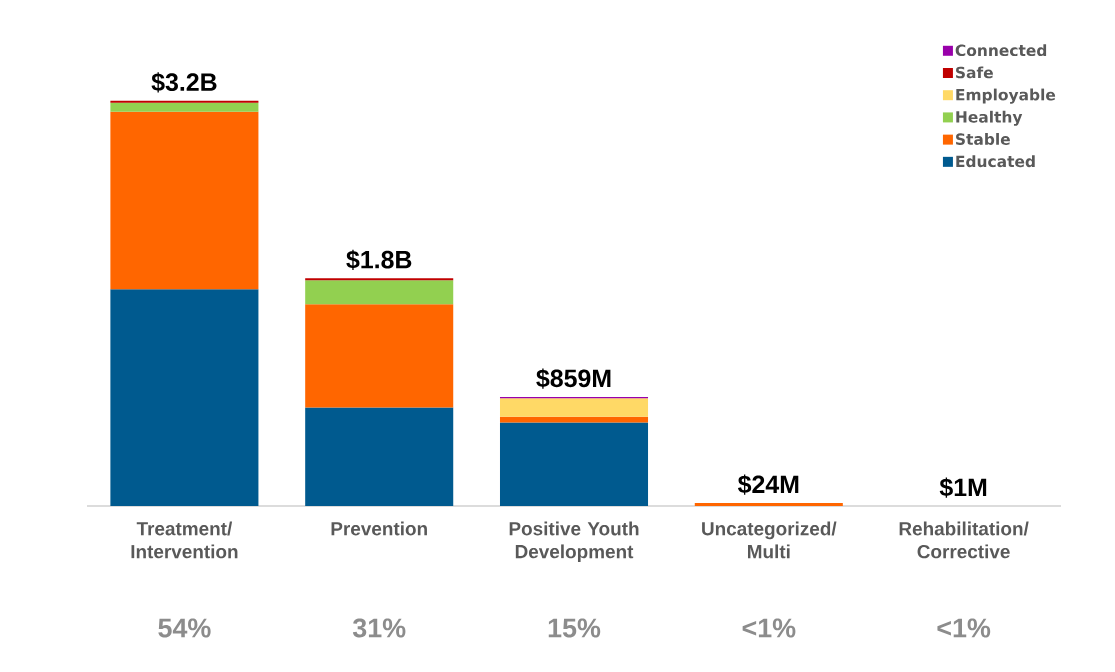  What do you see at coordinates (574, 628) in the screenshot?
I see `text: 15%` at bounding box center [574, 628].